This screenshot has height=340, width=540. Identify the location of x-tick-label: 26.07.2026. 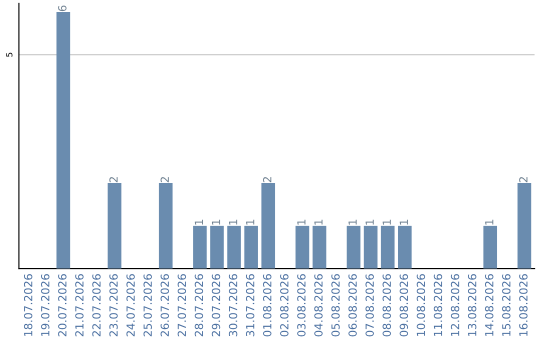
(164, 305).